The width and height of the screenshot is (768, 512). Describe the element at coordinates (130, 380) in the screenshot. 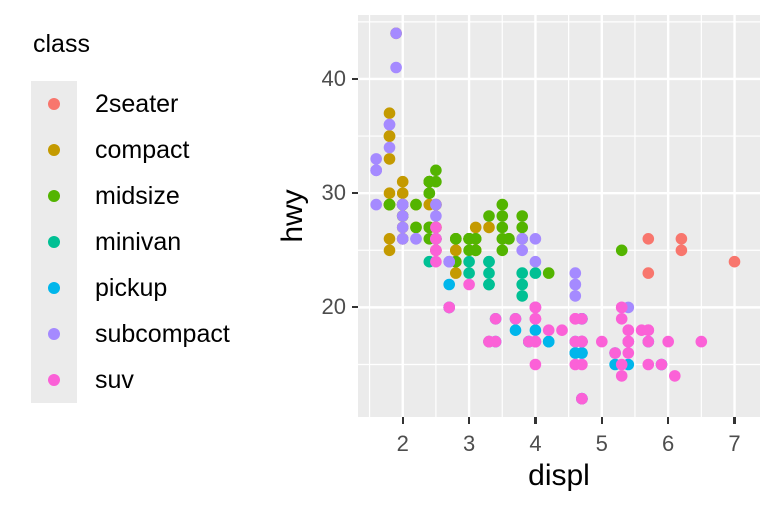

I see `legend-item-suv: suv` at that location.